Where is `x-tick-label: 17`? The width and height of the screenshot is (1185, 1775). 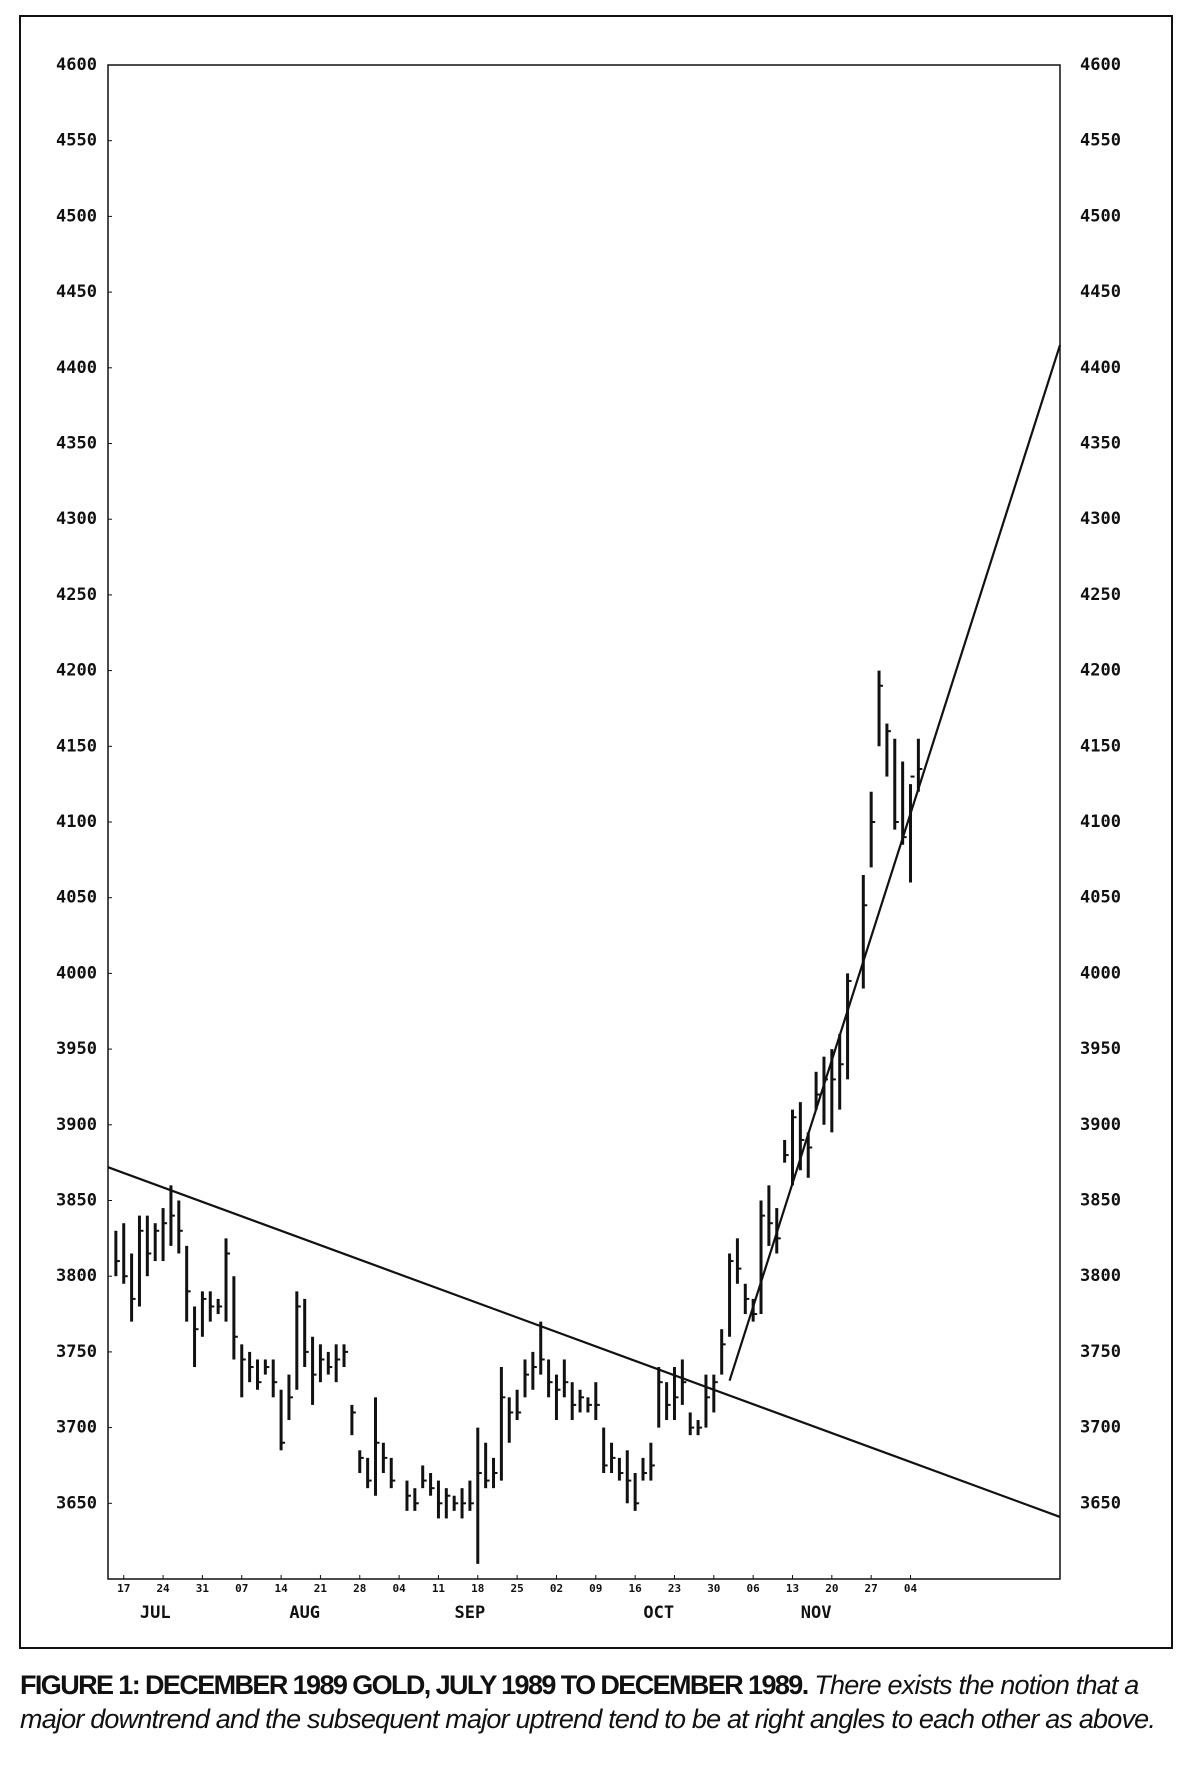
x-tick-label: 17 is located at coordinates (123, 1588).